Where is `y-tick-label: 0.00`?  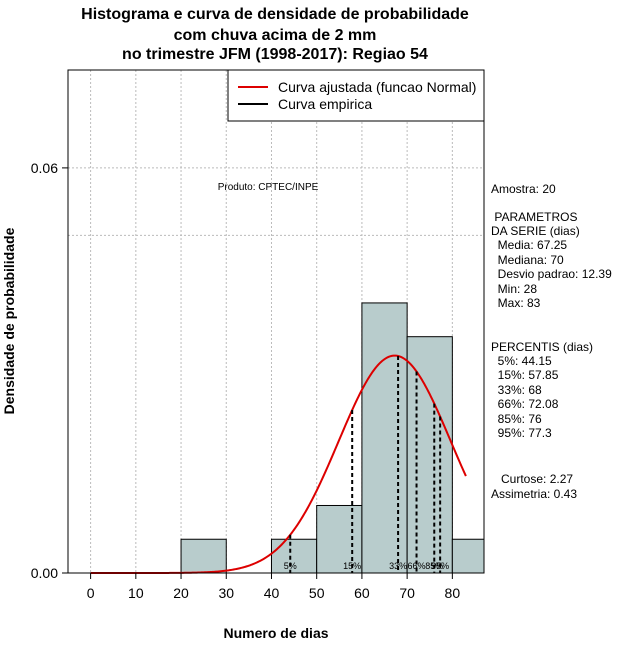
y-tick-label: 0.00 is located at coordinates (44, 573).